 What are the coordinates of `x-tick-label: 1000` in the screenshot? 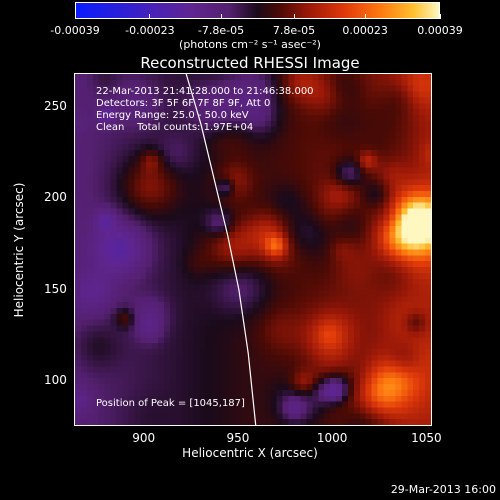 It's located at (332, 438).